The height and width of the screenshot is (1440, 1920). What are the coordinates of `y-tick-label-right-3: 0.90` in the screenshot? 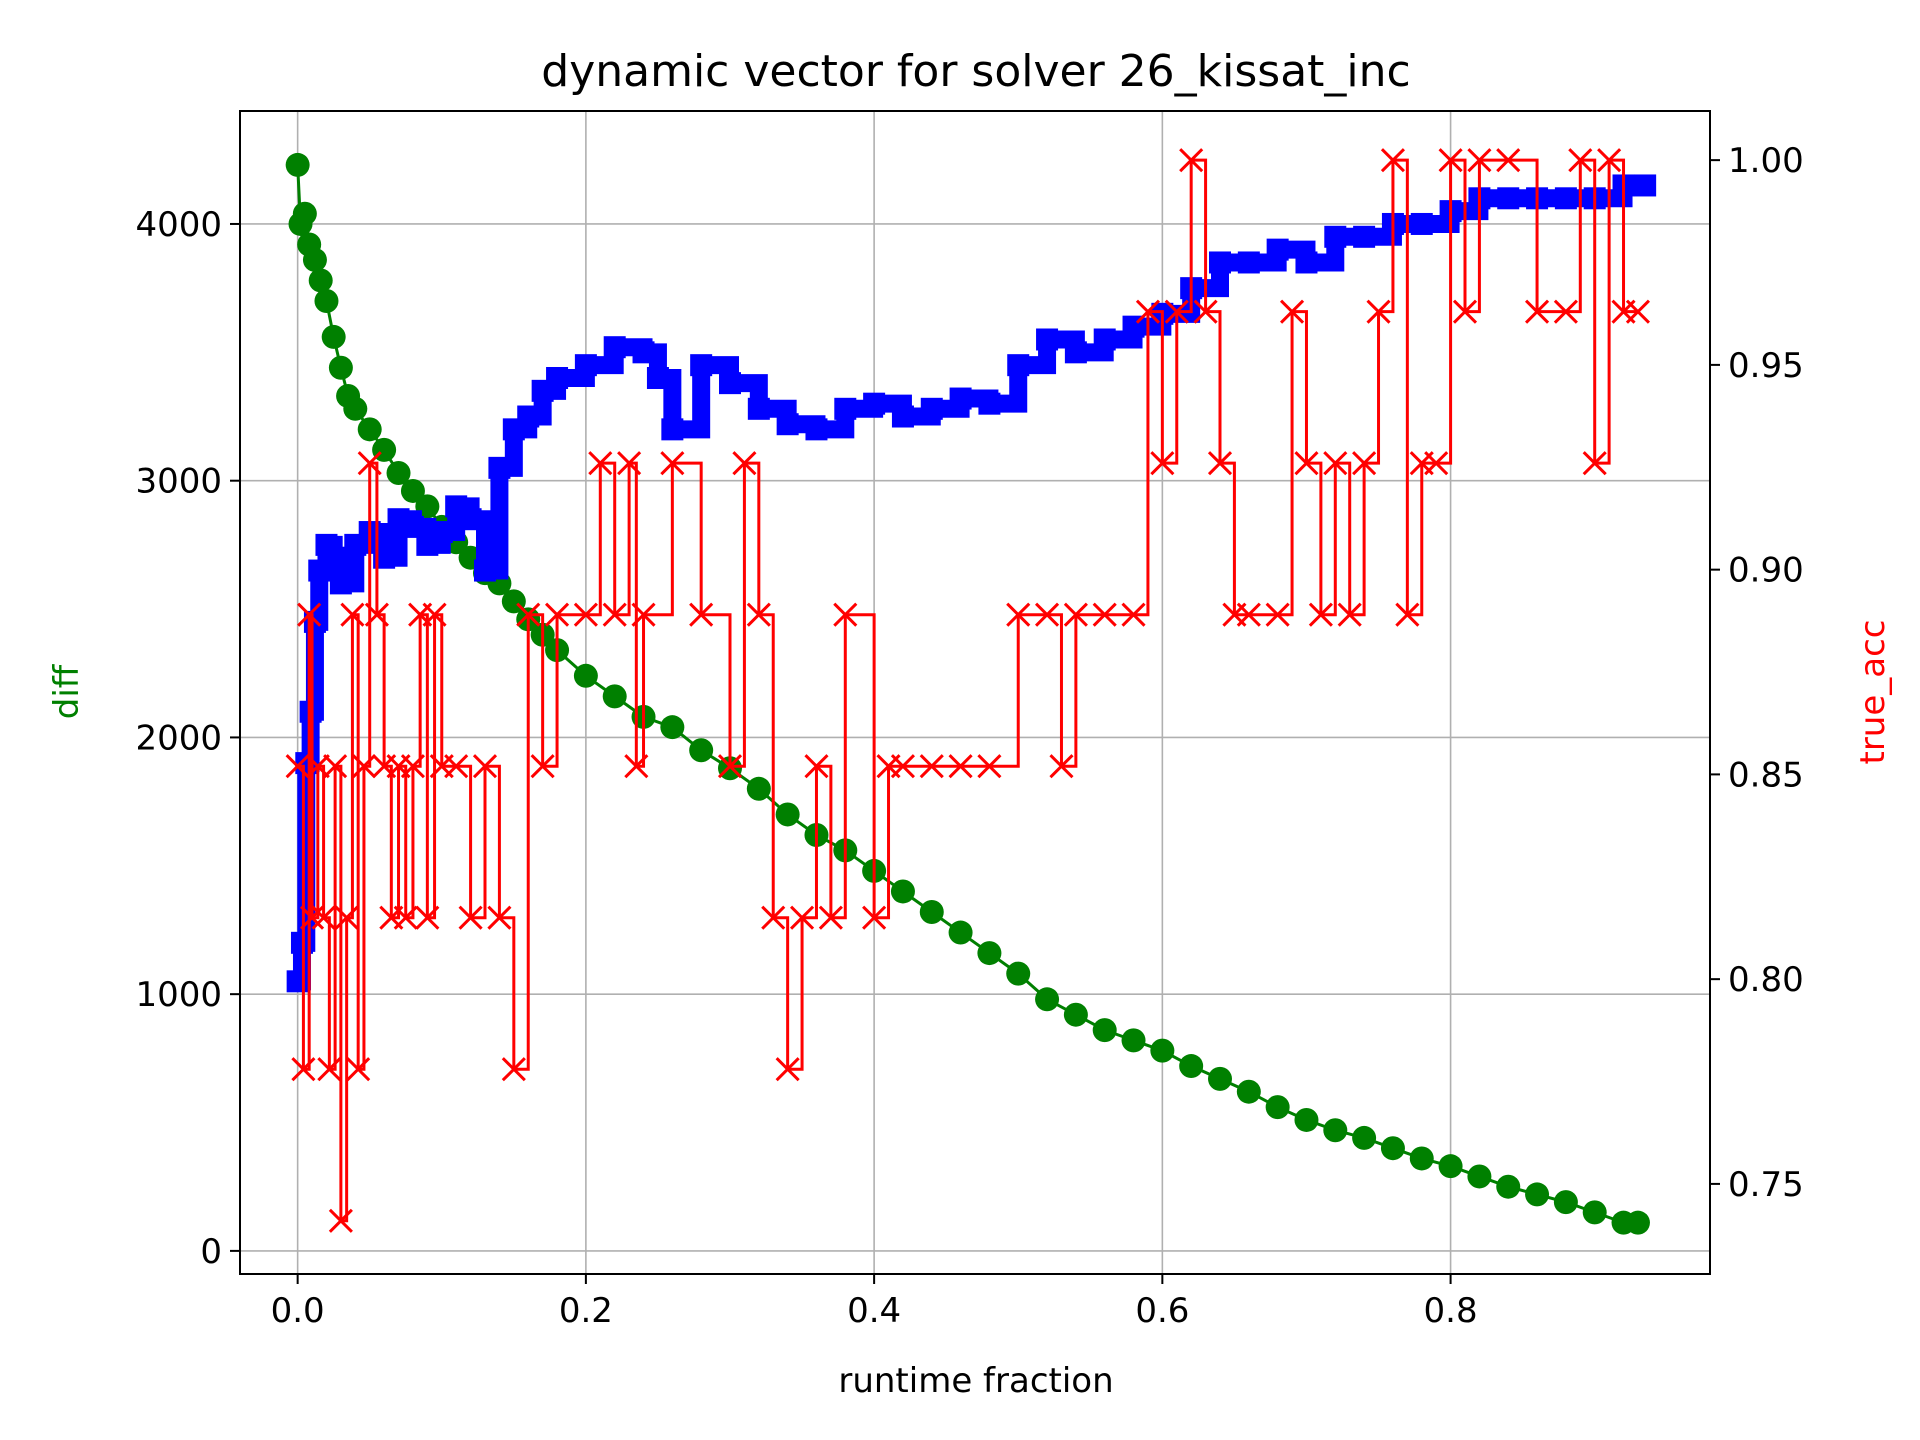 It's located at (1766, 571).